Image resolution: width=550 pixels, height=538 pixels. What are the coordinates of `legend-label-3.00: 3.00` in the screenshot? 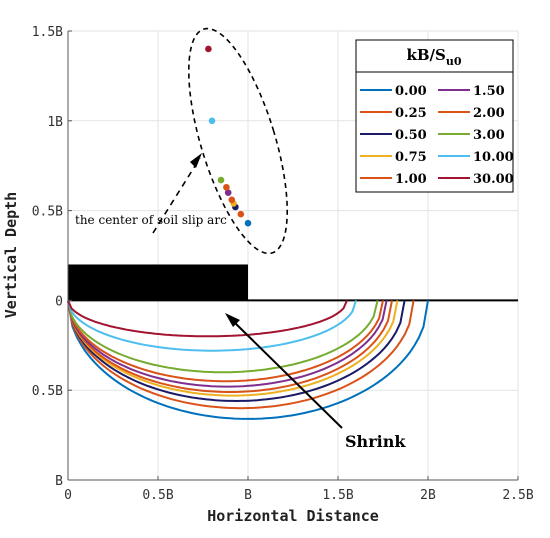 It's located at (489, 135).